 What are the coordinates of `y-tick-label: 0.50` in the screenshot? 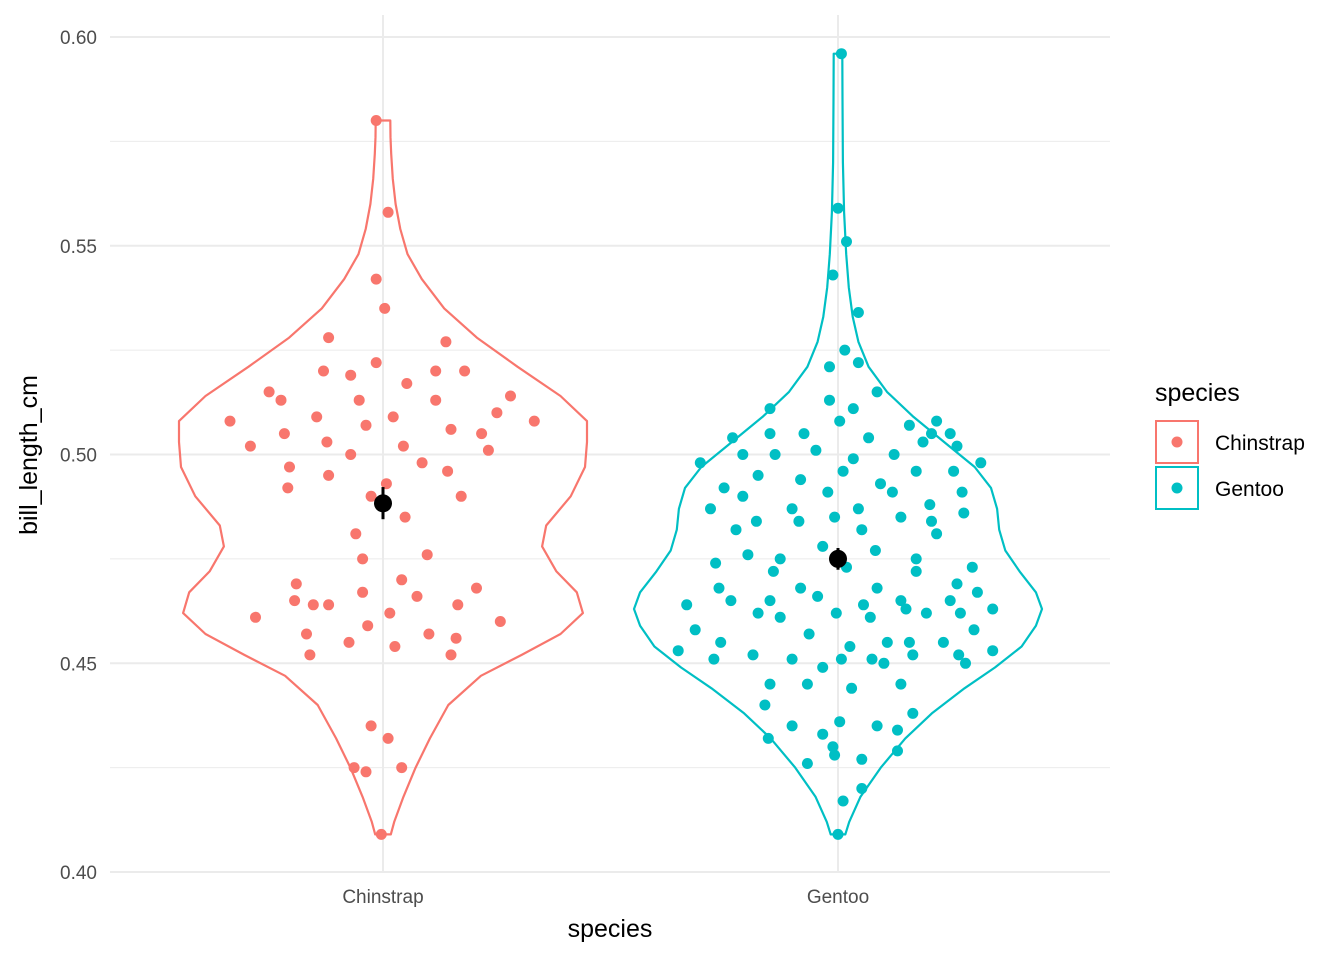 It's located at (78, 456).